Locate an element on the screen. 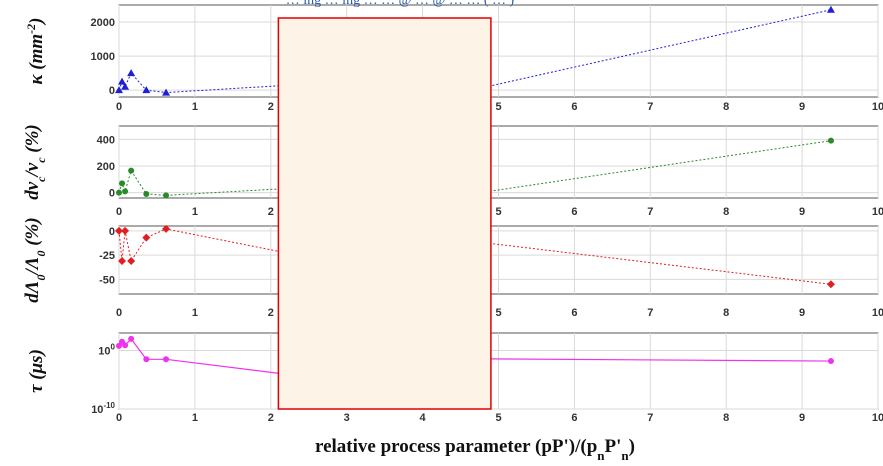 This screenshot has height=466, width=883. top-caption-fragment: … ing … ing … … @ … @ … … ( … ) is located at coordinates (400, 4).